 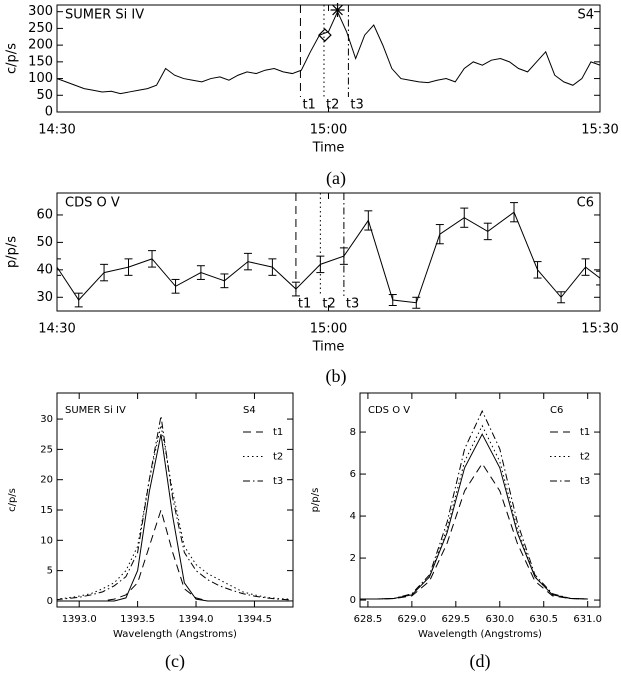 What do you see at coordinates (543, 619) in the screenshot?
I see `x-tick-label: 630.5` at bounding box center [543, 619].